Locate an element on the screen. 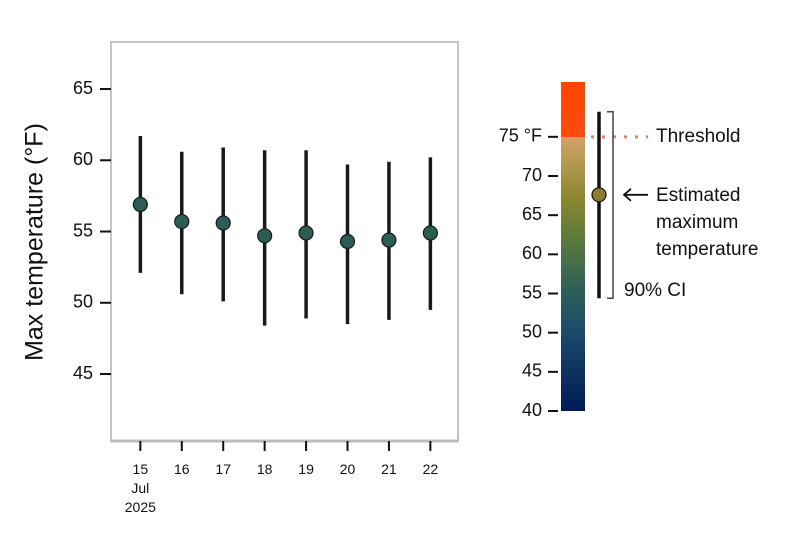 The width and height of the screenshot is (800, 550). x-tick-label: 16 is located at coordinates (182, 469).